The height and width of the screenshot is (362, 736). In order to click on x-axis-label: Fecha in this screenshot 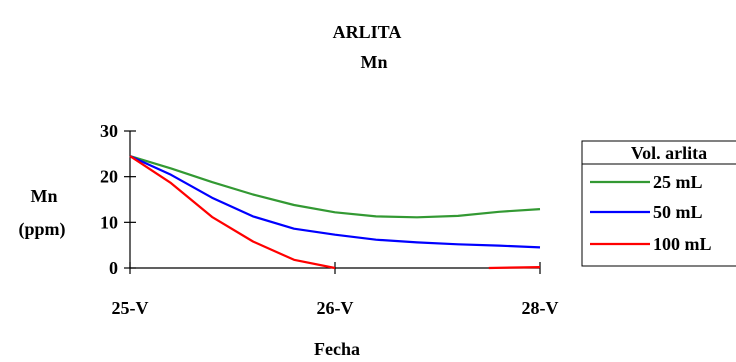, I will do `click(337, 349)`.